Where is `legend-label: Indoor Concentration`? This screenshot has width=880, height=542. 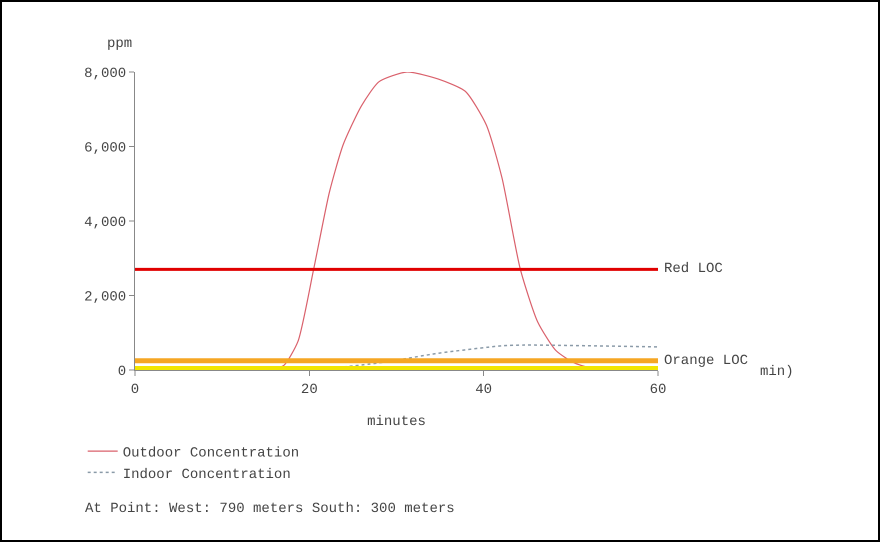
legend-label: Indoor Concentration is located at coordinates (206, 474).